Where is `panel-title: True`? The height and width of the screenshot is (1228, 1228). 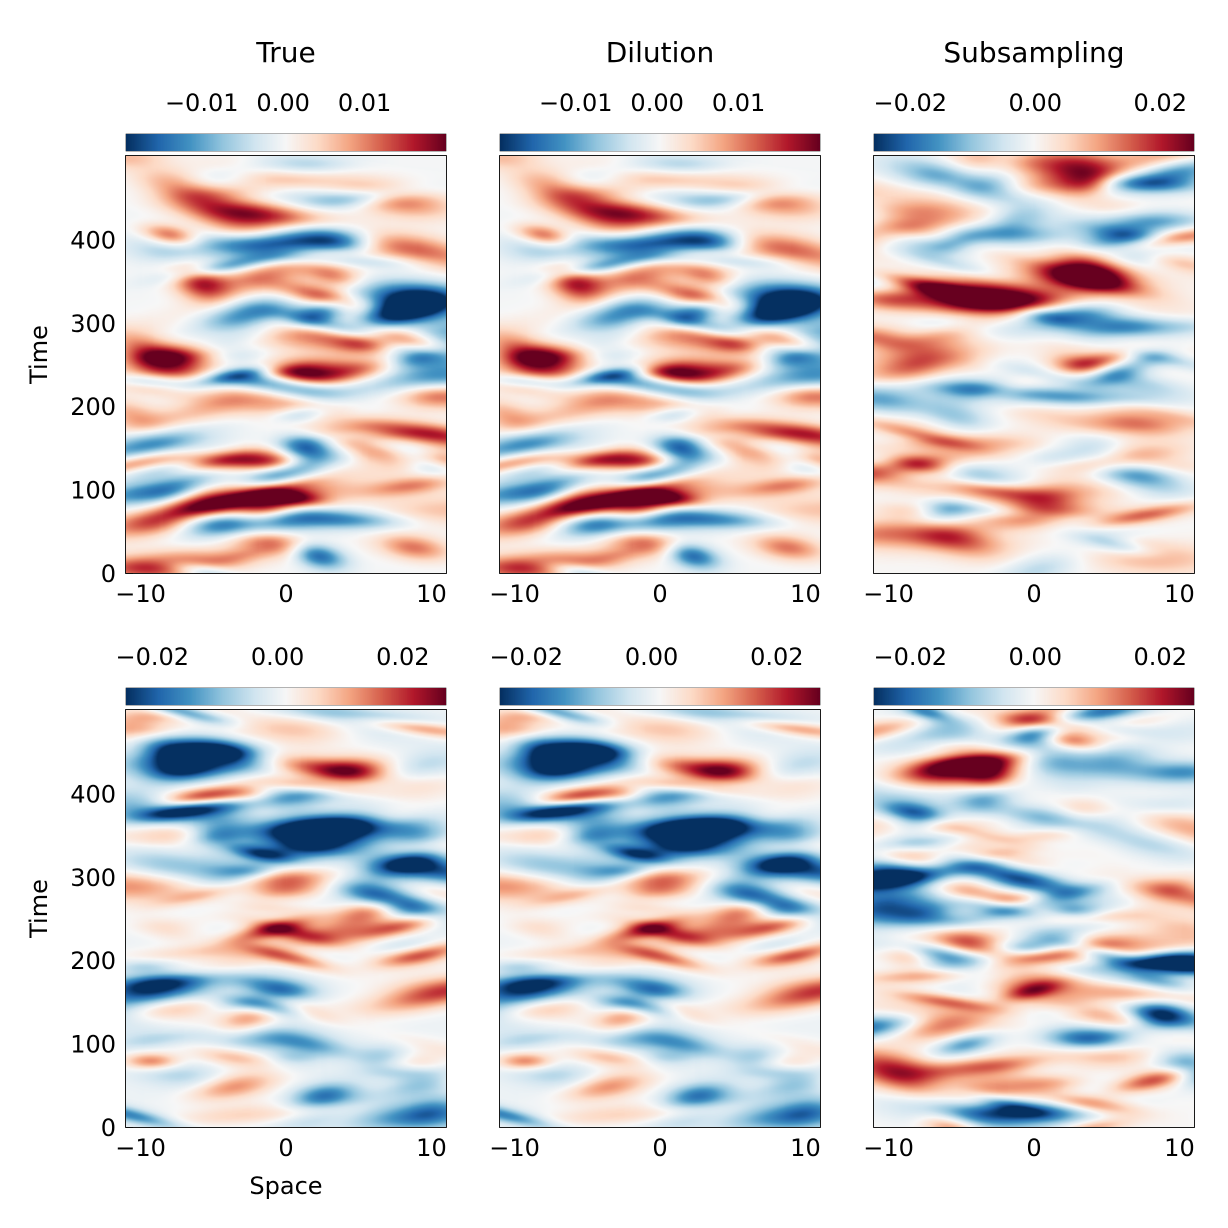 panel-title: True is located at coordinates (285, 52).